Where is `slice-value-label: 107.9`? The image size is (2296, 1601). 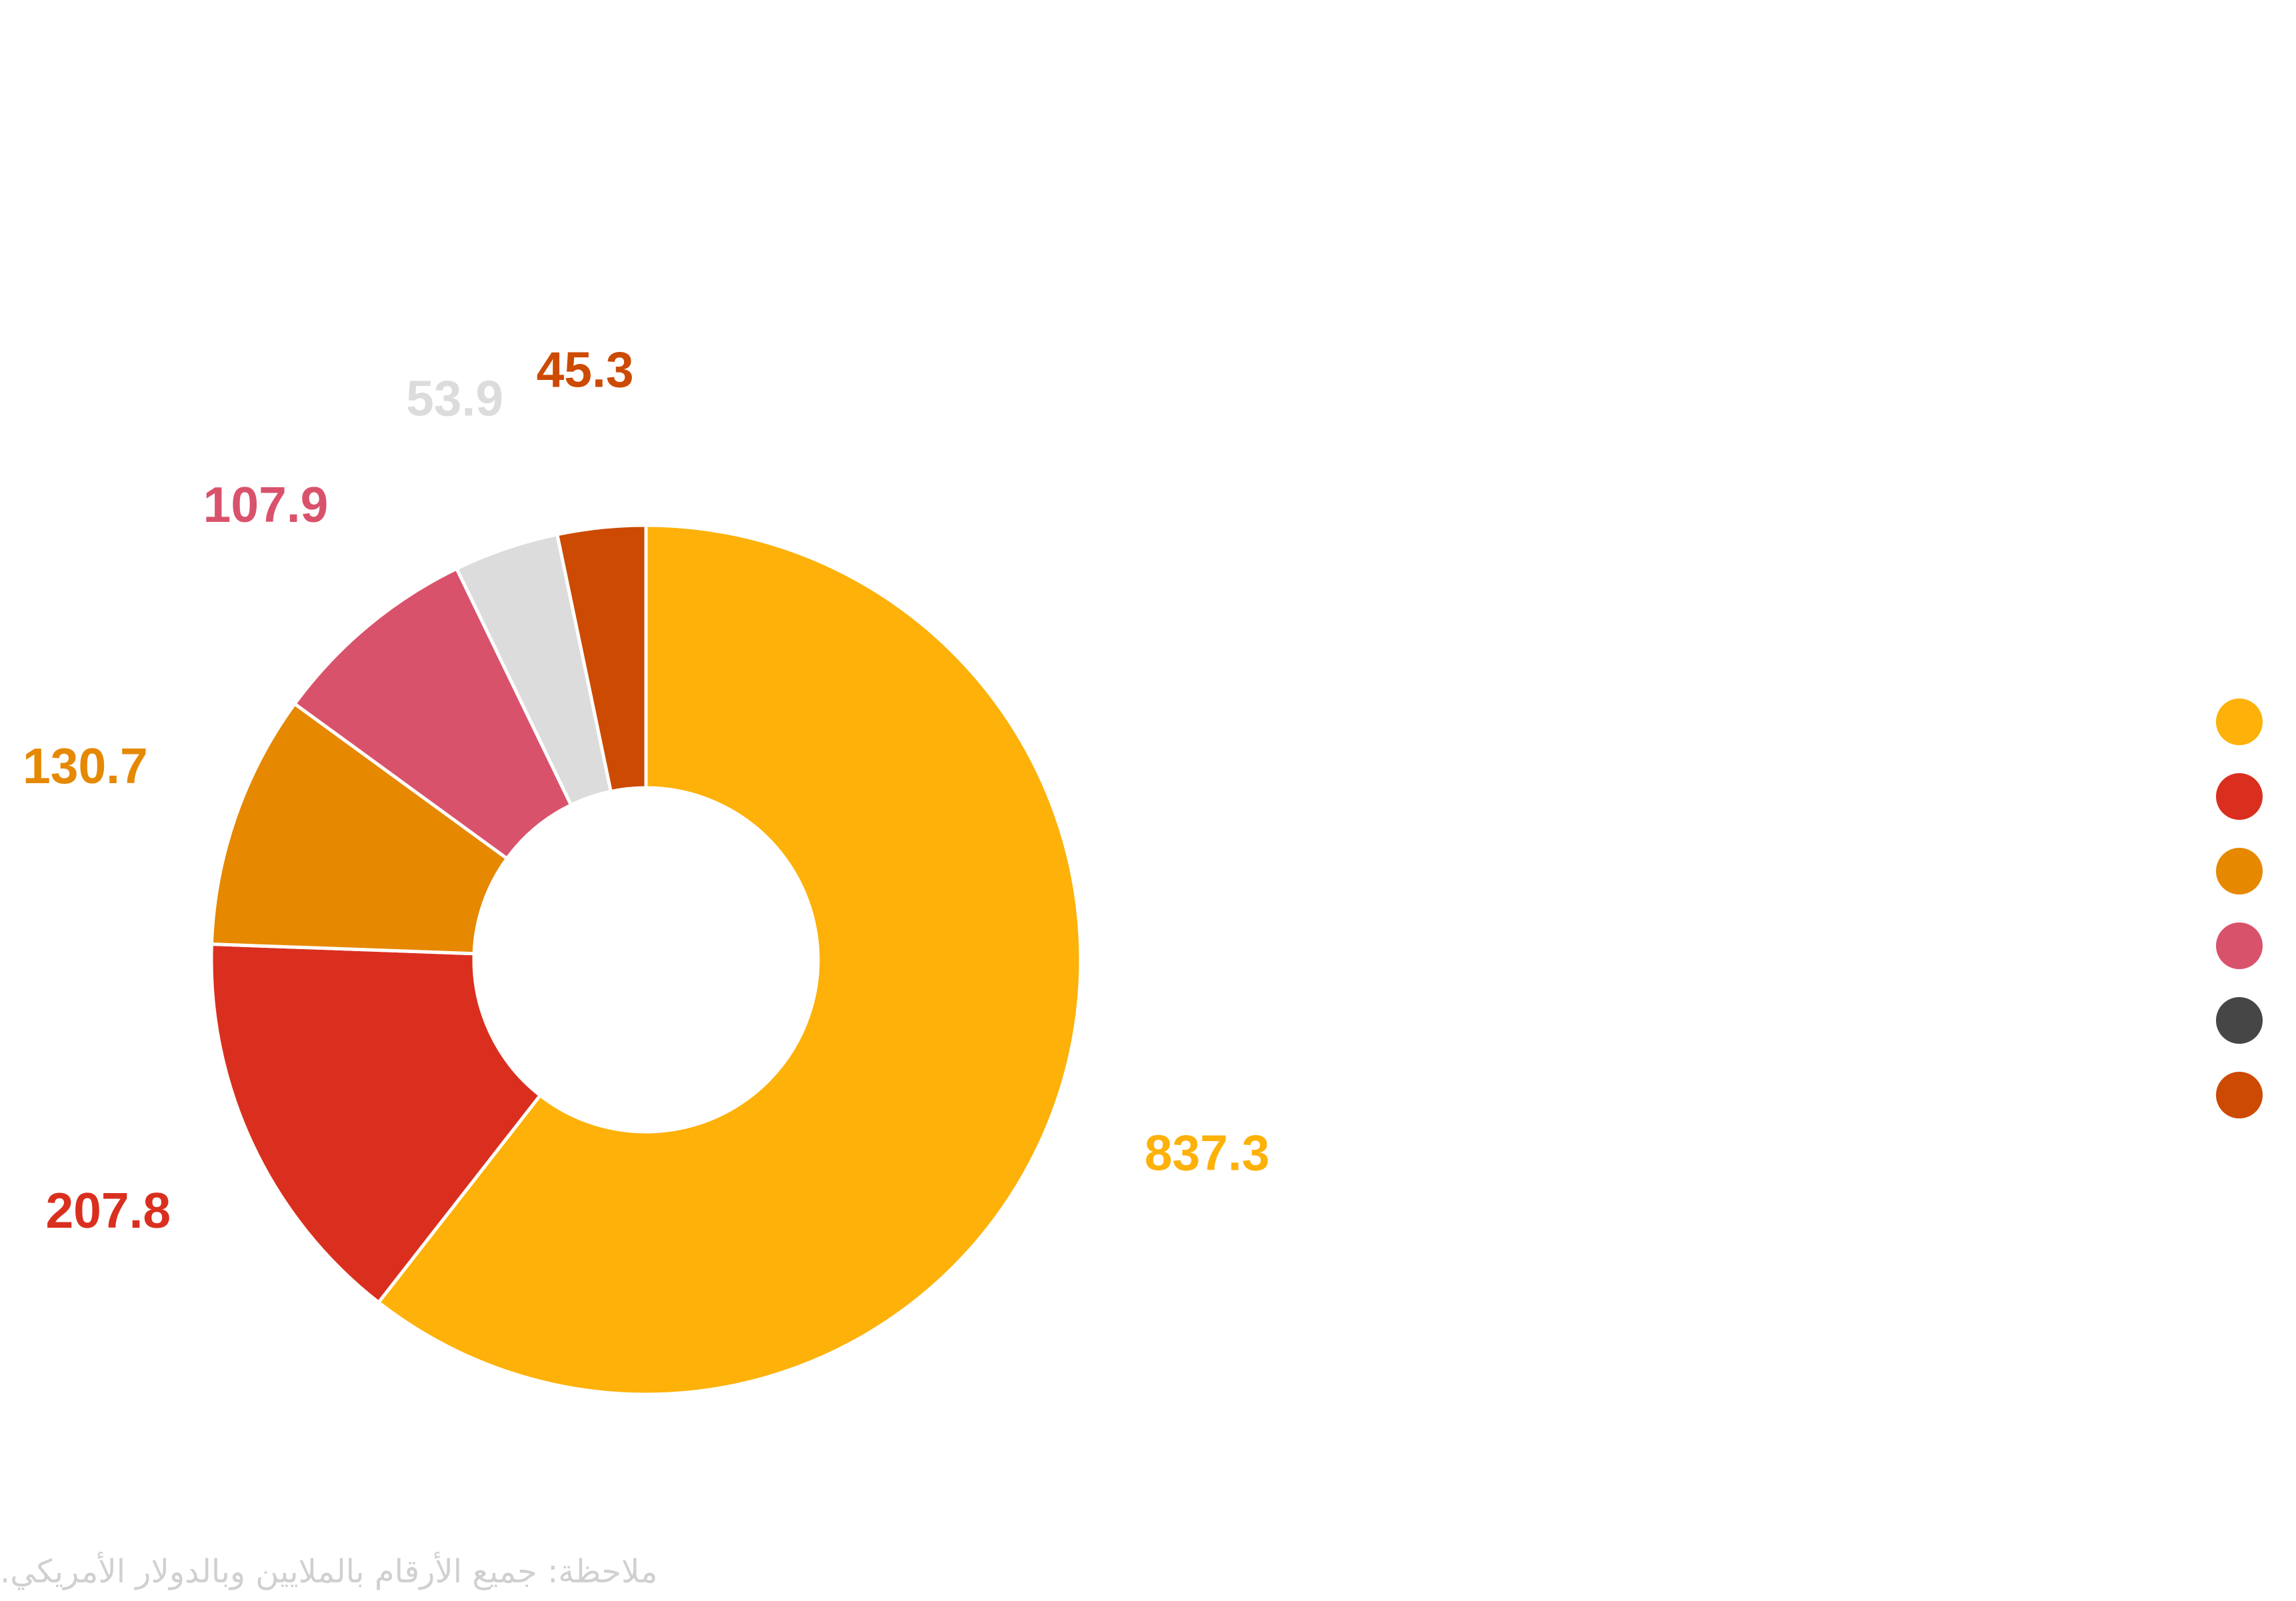
slice-value-label: 107.9 is located at coordinates (266, 505).